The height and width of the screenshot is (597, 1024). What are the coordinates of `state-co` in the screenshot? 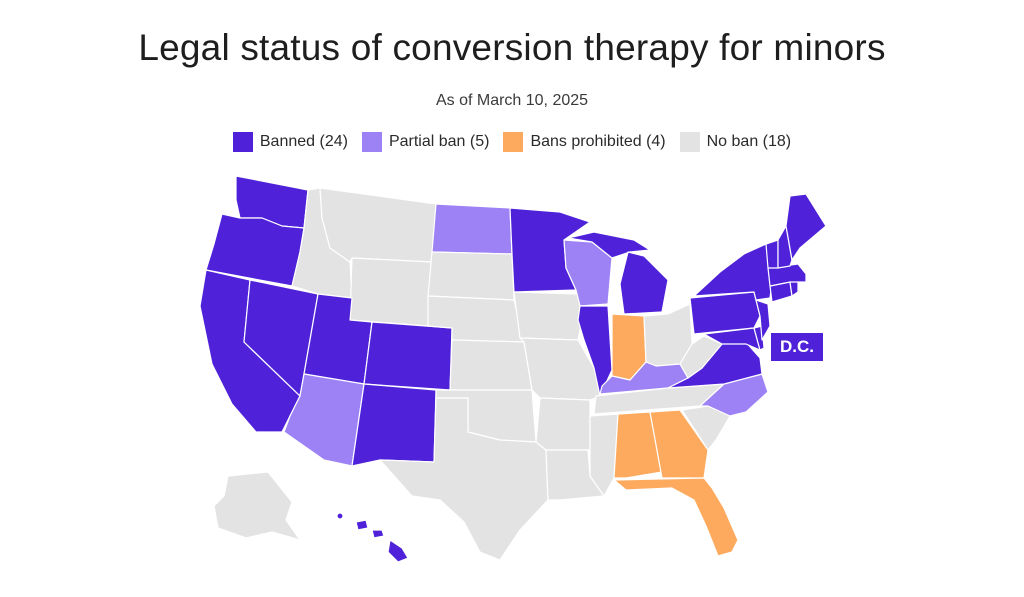 It's located at (408, 356).